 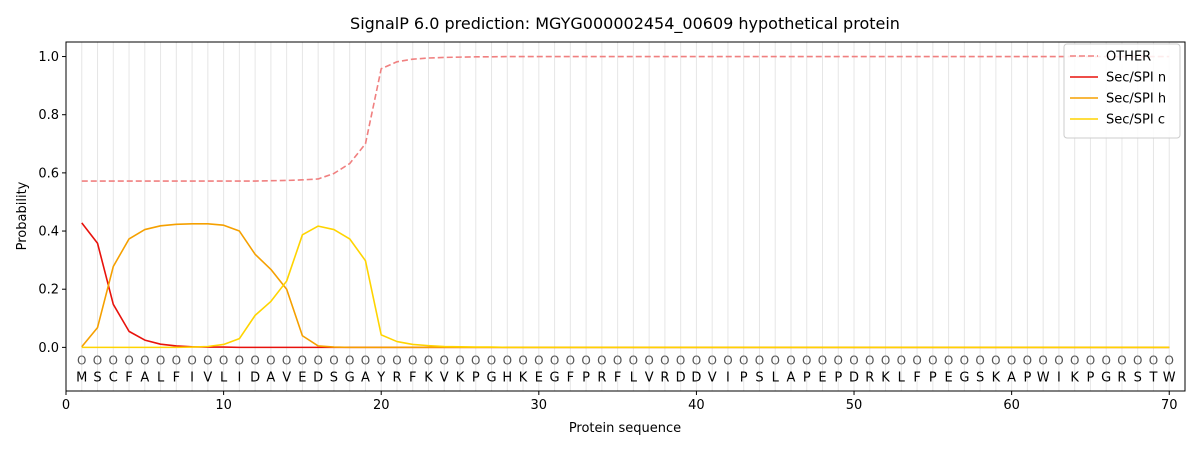 What do you see at coordinates (223, 405) in the screenshot?
I see `x-tick-label: 10` at bounding box center [223, 405].